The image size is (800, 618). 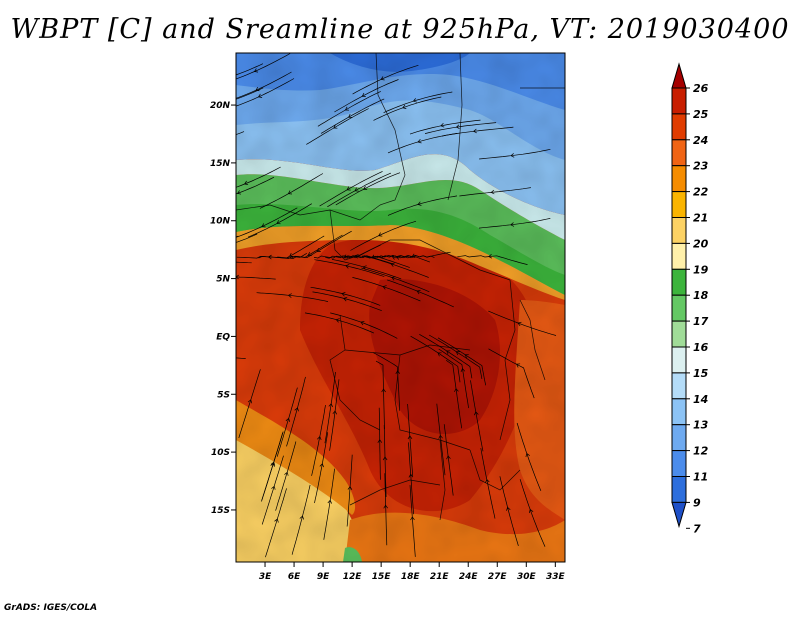 I want to click on colorbar-label: 24, so click(x=700, y=140).